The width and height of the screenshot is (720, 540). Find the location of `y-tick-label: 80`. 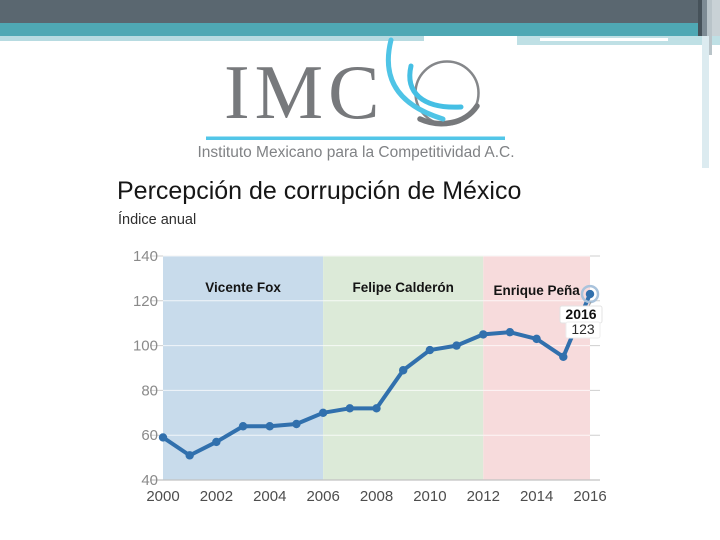

y-tick-label: 80 is located at coordinates (149, 390).